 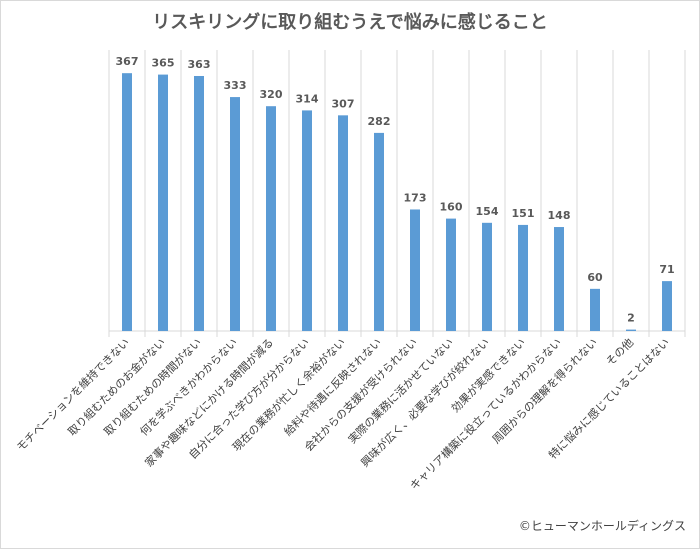 I want to click on data-label: 151, so click(x=523, y=213).